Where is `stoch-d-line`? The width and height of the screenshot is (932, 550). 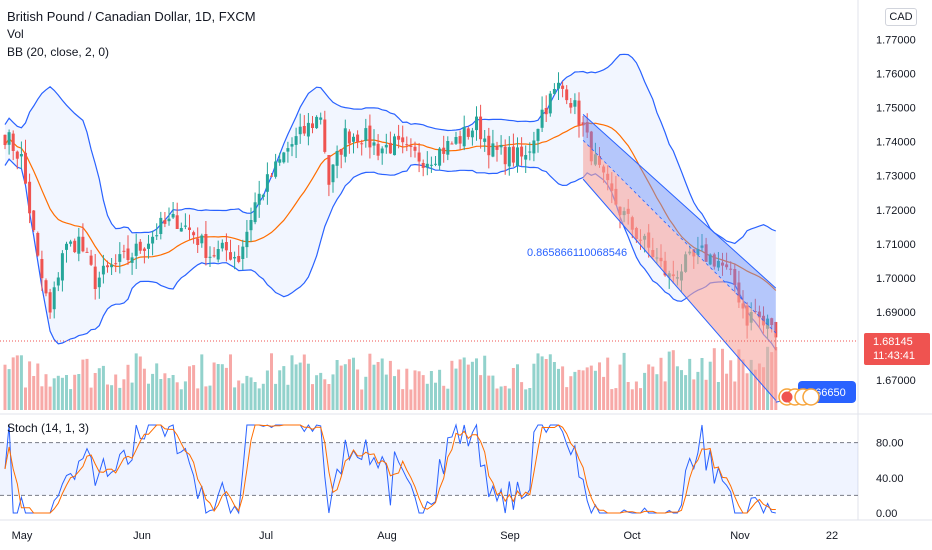
stoch-d-line is located at coordinates (390, 469).